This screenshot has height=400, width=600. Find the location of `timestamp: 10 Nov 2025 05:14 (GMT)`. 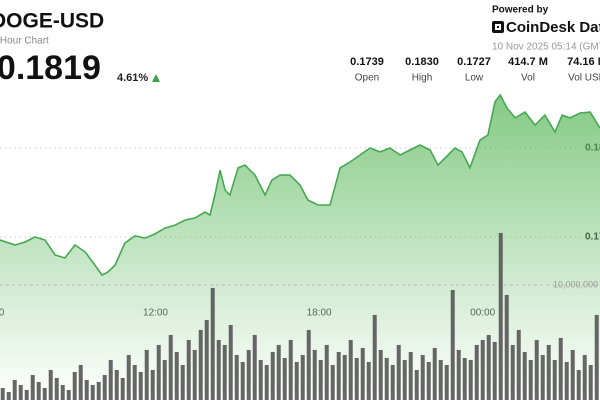

timestamp: 10 Nov 2025 05:14 (GMT) is located at coordinates (546, 47).